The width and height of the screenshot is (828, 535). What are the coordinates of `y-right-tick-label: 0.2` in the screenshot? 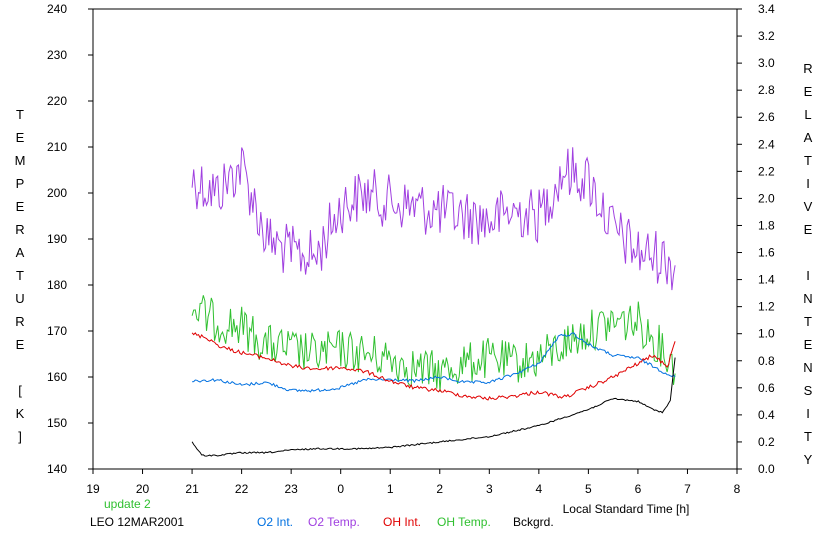 It's located at (766, 442).